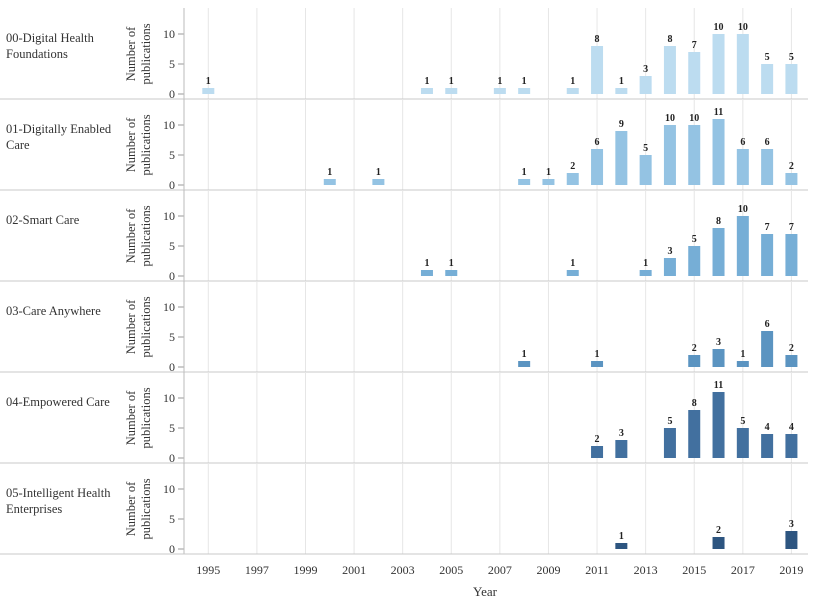  What do you see at coordinates (524, 81) in the screenshot?
I see `data-label-2008: 1` at bounding box center [524, 81].